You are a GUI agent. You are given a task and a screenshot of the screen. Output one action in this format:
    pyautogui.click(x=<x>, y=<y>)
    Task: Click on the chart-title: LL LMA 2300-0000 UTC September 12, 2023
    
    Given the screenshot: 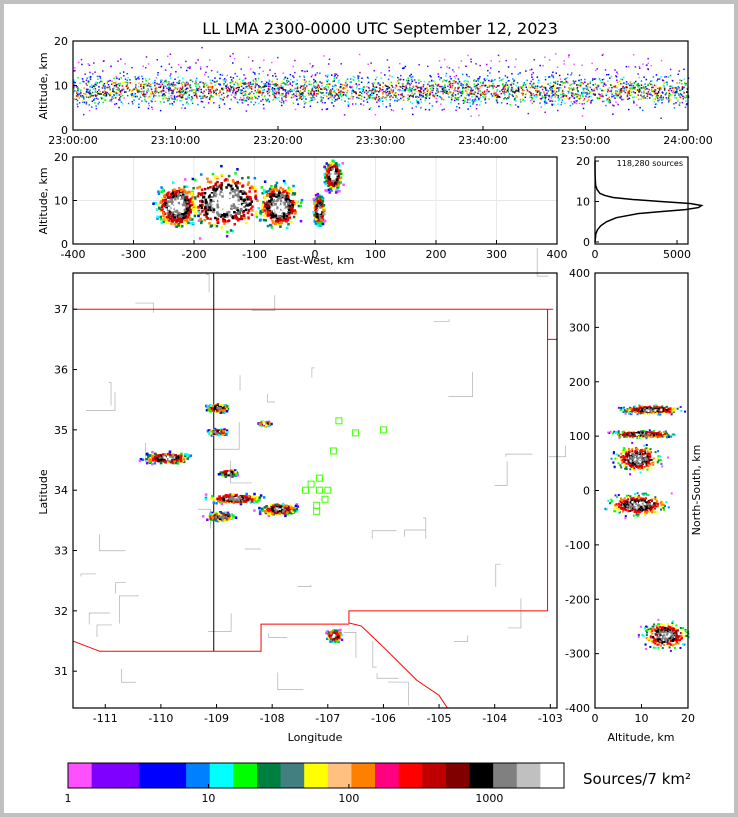 What is the action you would take?
    pyautogui.click(x=380, y=28)
    